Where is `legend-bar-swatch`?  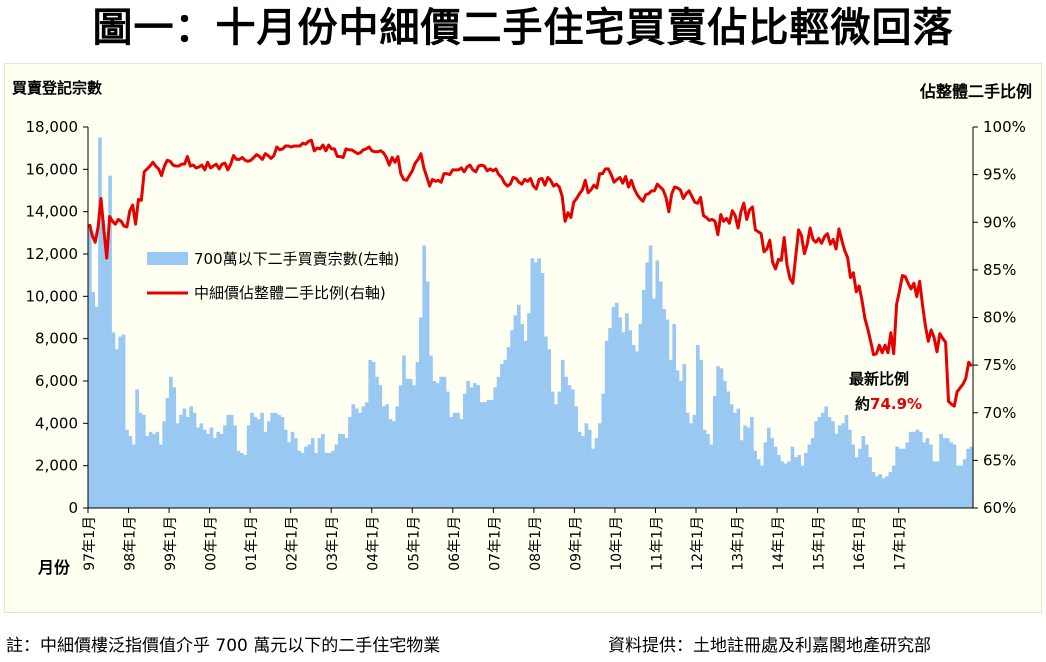
legend-bar-swatch is located at coordinates (167, 258).